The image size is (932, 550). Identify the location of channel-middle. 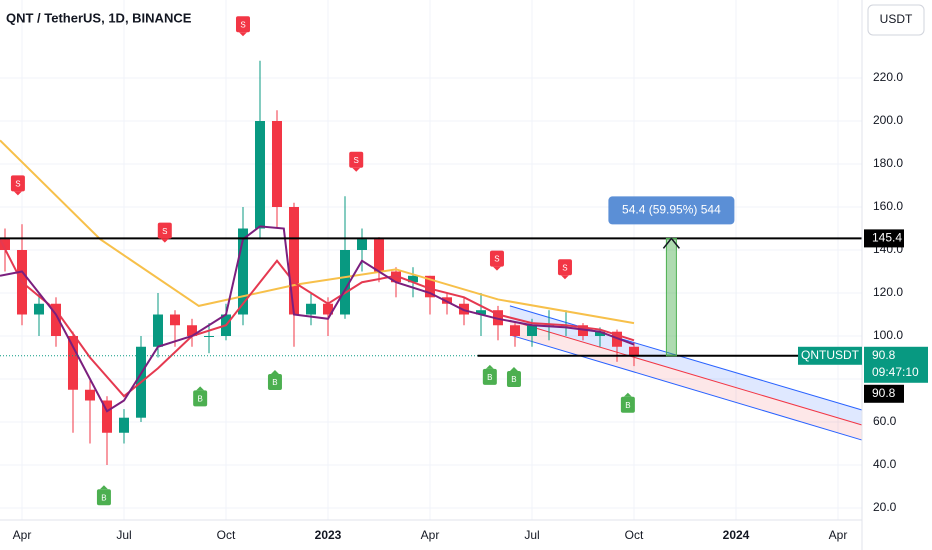
(686, 372).